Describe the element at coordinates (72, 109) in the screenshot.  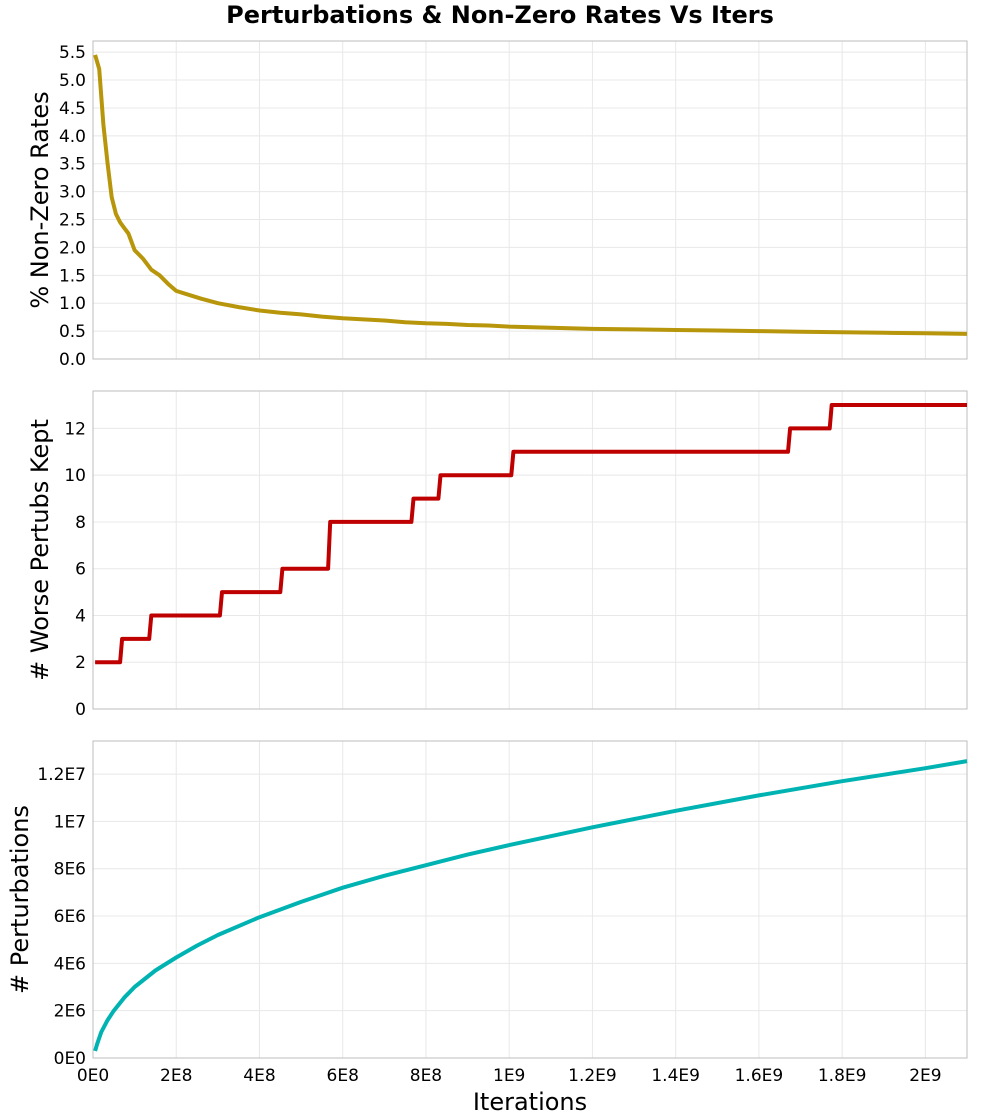
I see `nonzero-rates-y-tick-label: 4.5` at that location.